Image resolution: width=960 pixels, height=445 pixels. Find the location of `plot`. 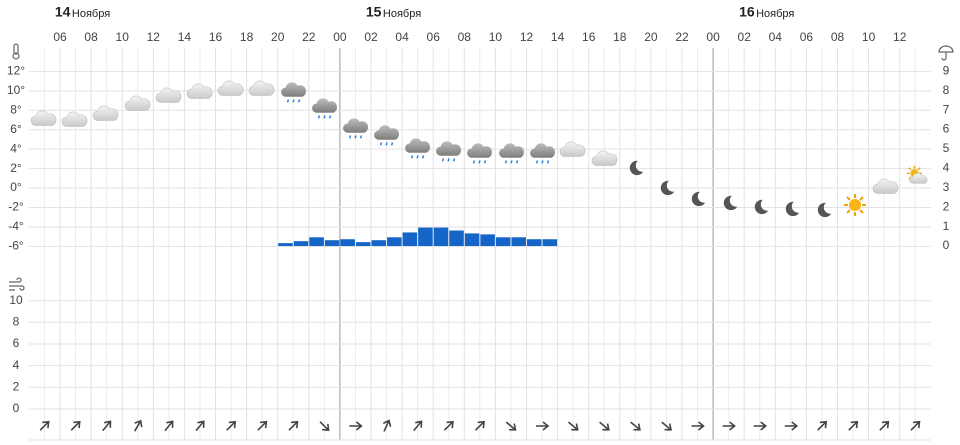

plot is located at coordinates (418, 237).